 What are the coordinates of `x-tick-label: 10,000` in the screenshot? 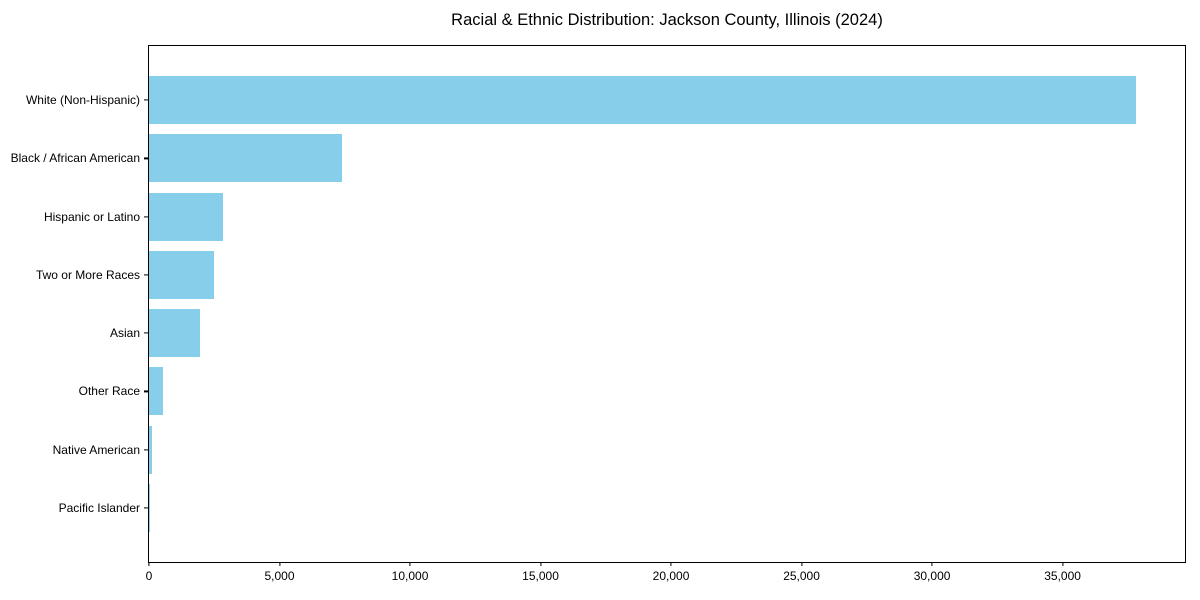 It's located at (410, 576).